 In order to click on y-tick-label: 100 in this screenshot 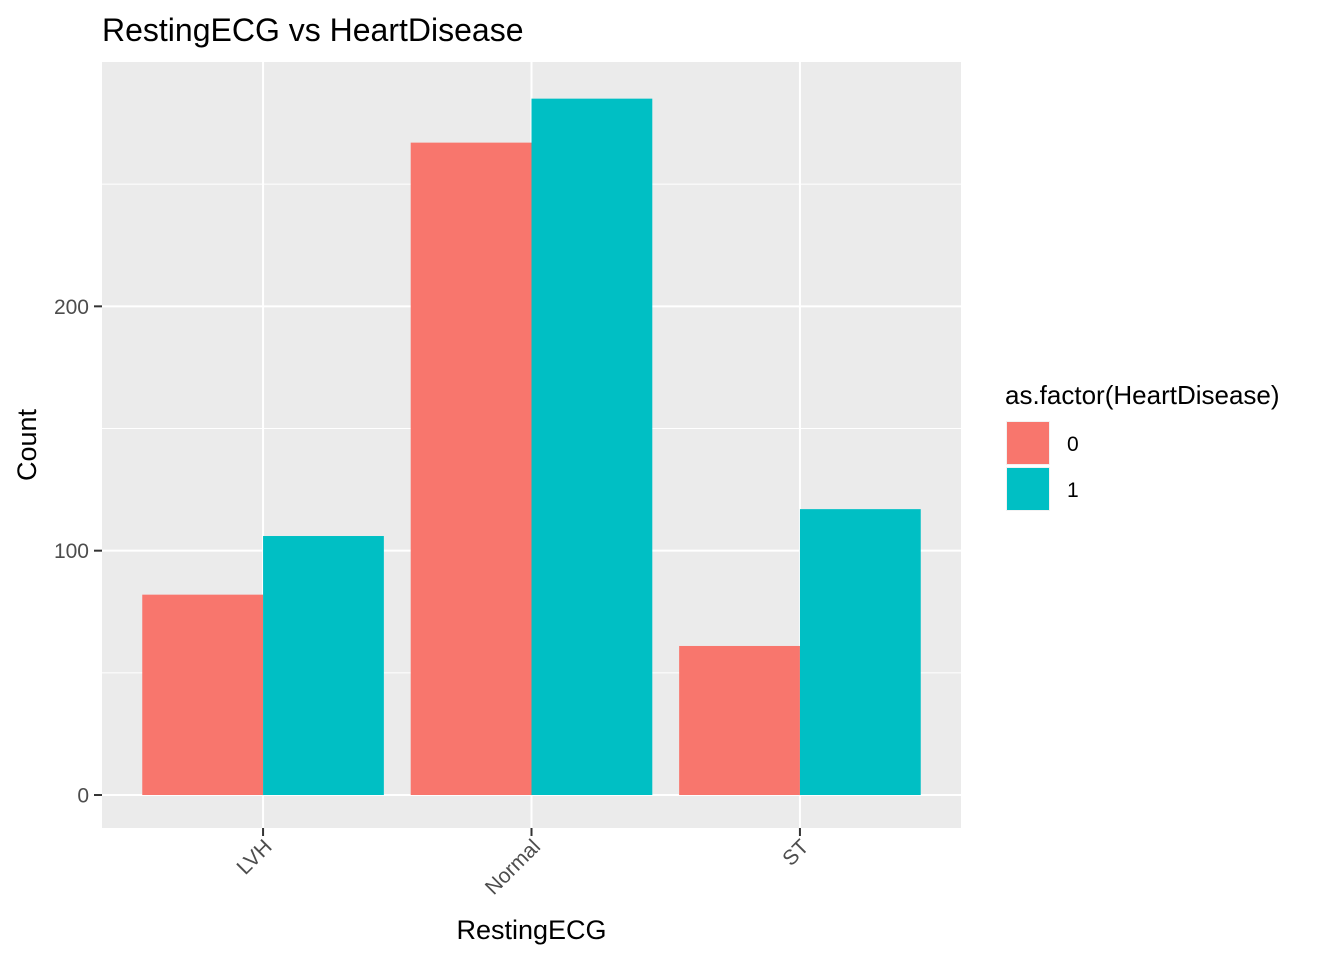, I will do `click(71, 551)`.